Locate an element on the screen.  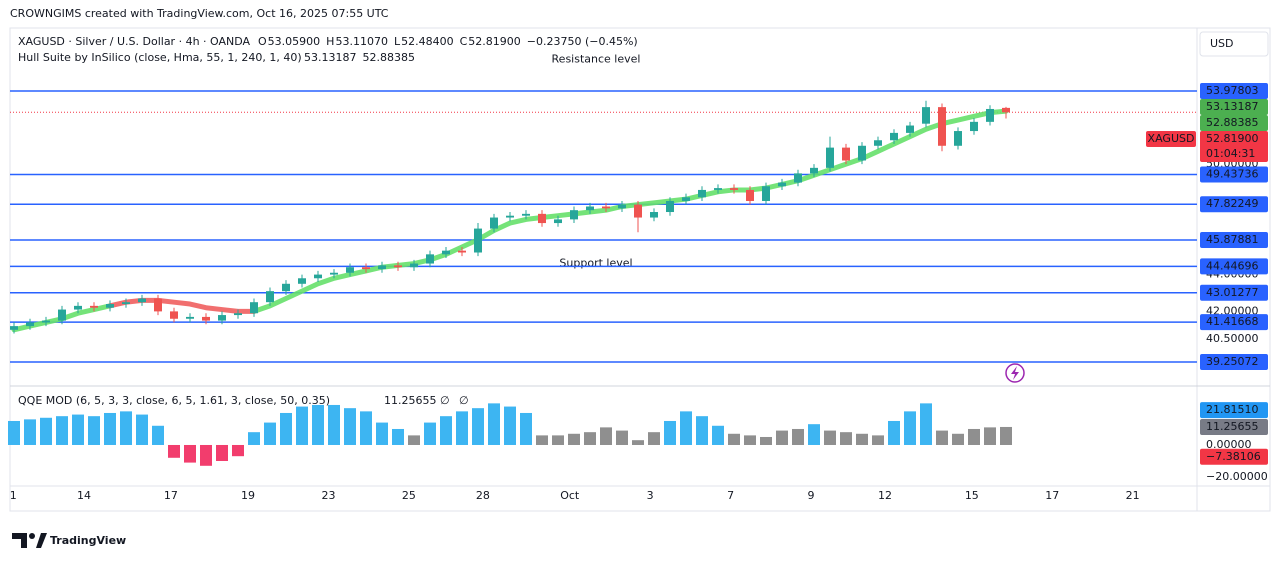
currency: USD is located at coordinates (1222, 43).